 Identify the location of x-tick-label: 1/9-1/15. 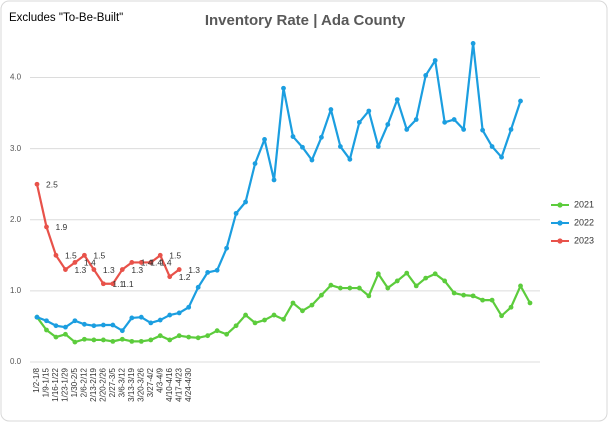
(46, 382).